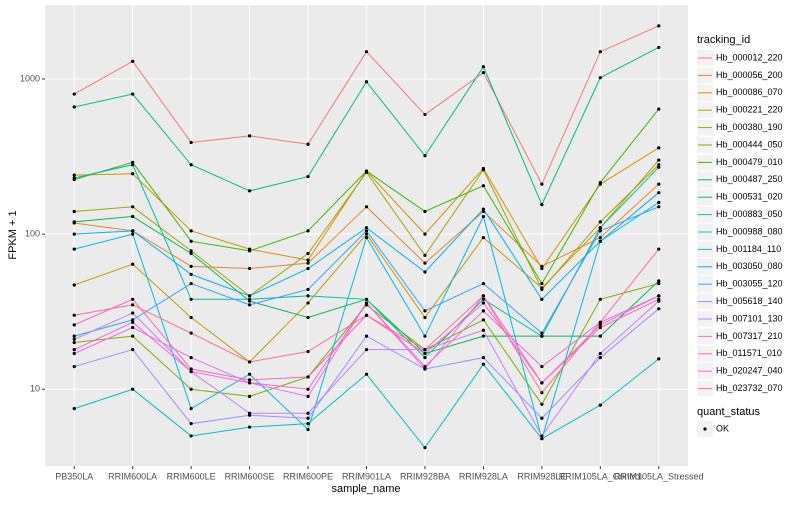  What do you see at coordinates (425, 476) in the screenshot?
I see `x-tick-label: RRIM928BA` at bounding box center [425, 476].